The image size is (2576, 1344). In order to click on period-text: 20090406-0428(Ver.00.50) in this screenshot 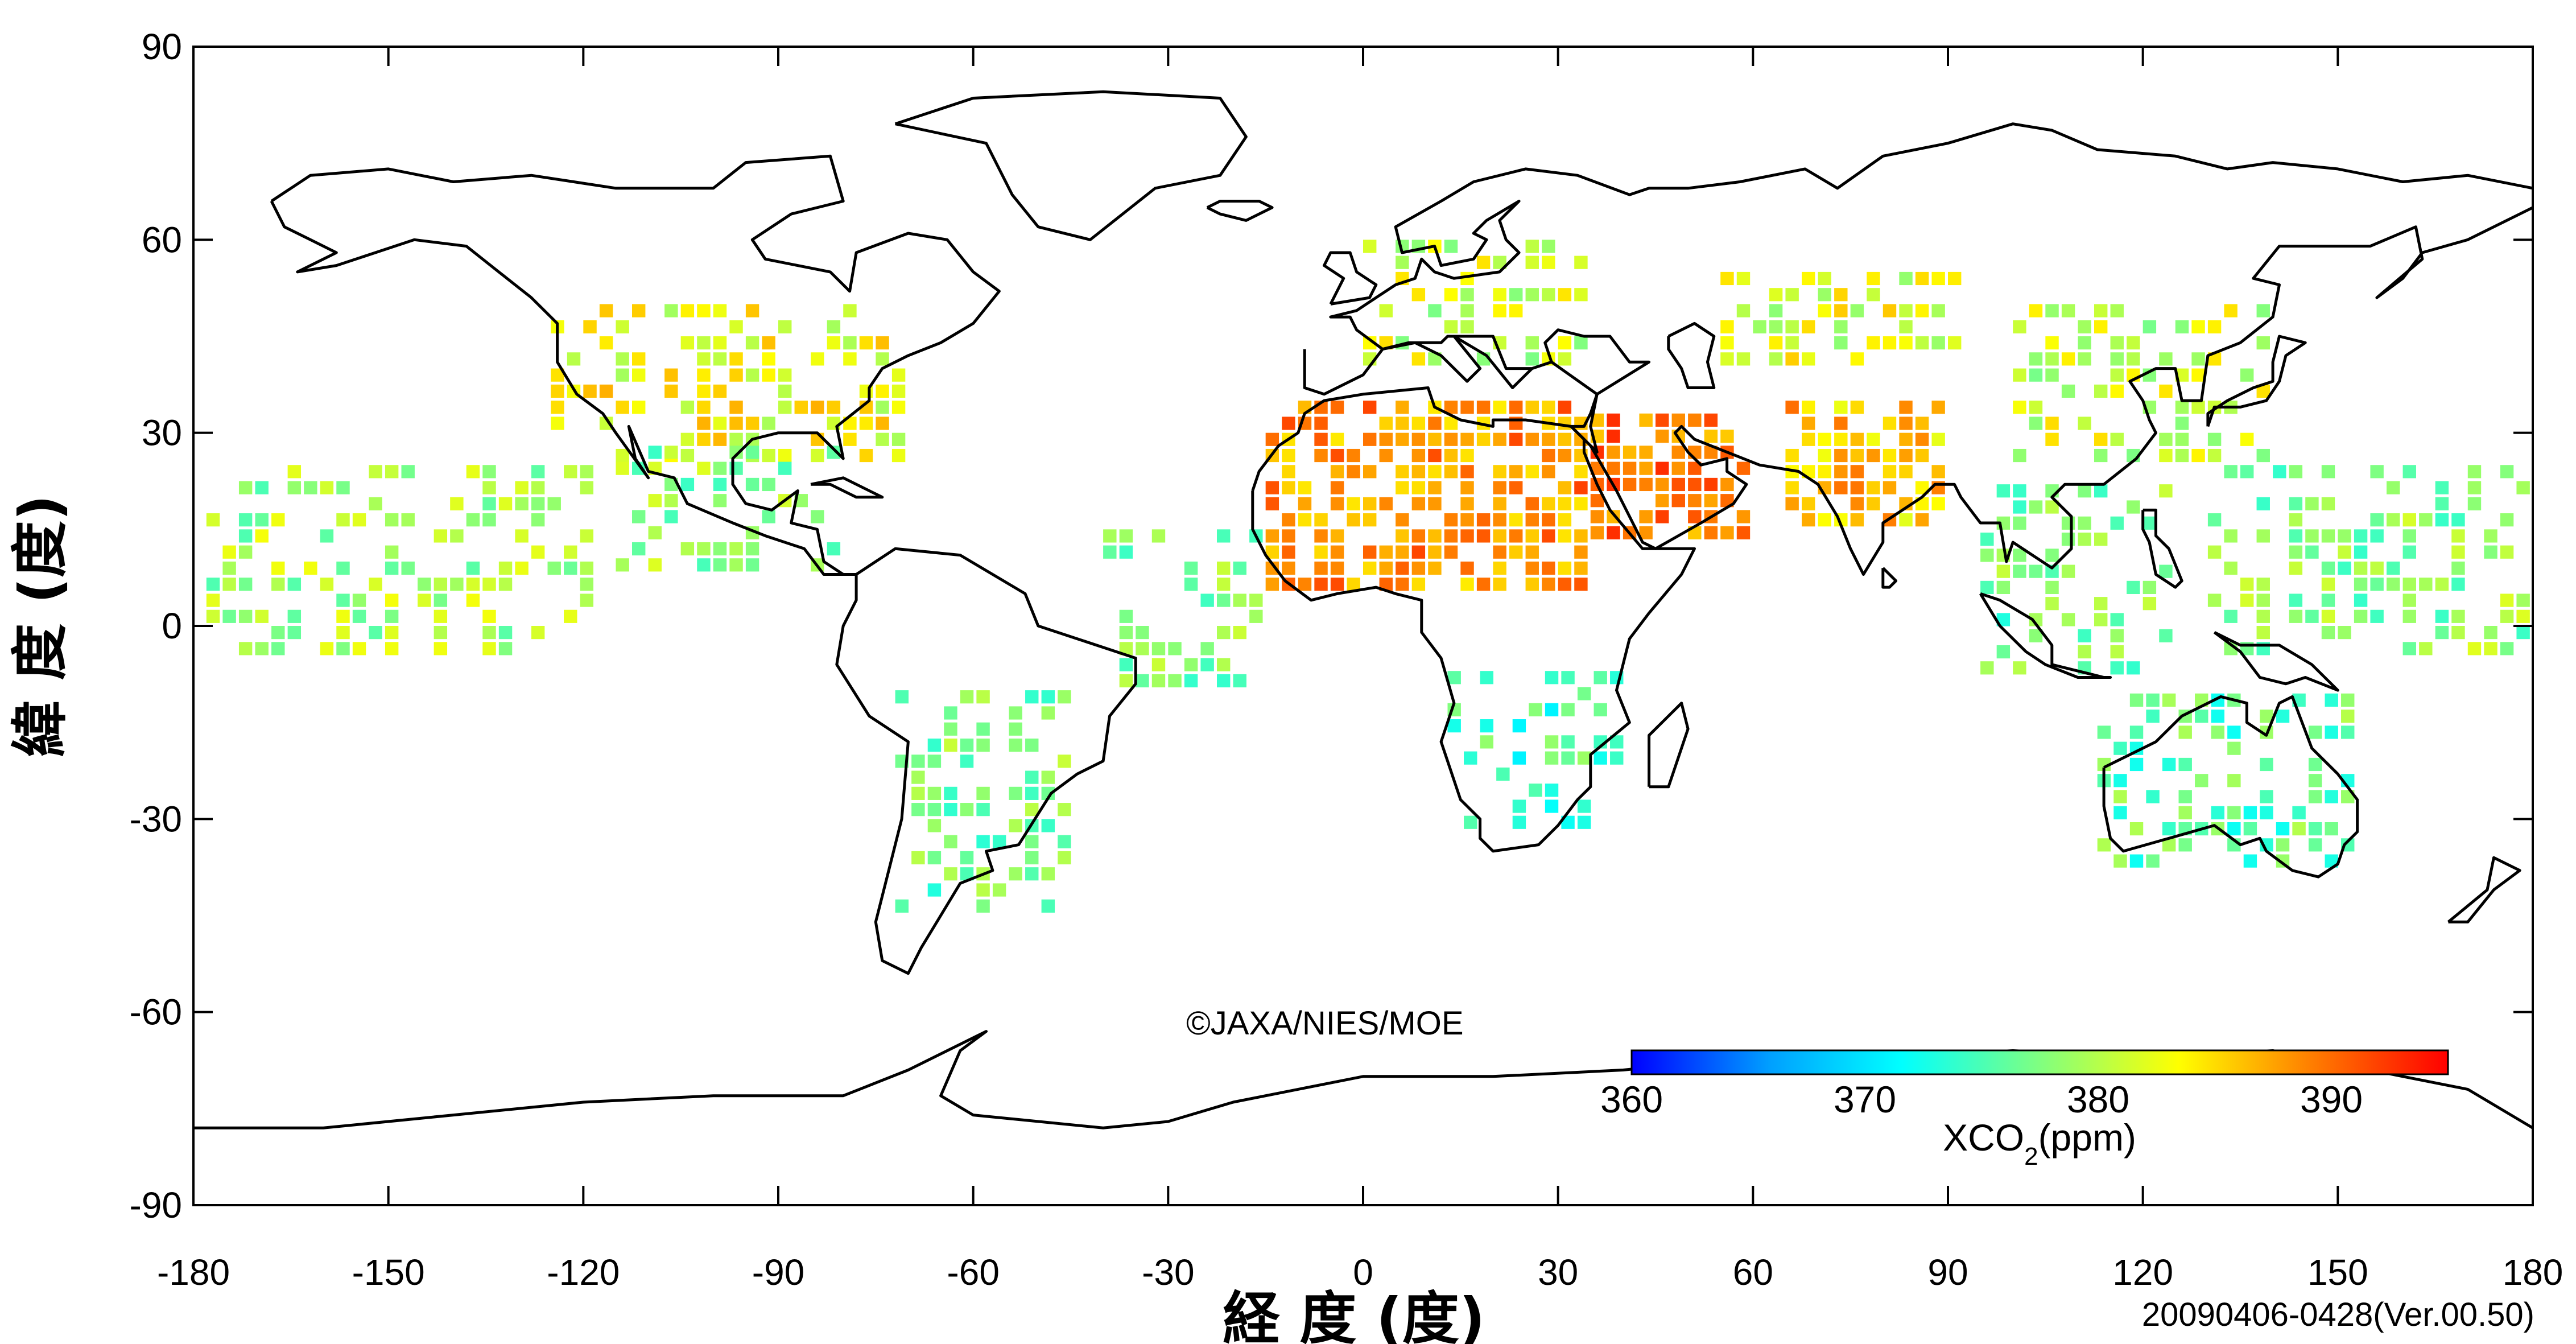, I will do `click(2338, 1315)`.